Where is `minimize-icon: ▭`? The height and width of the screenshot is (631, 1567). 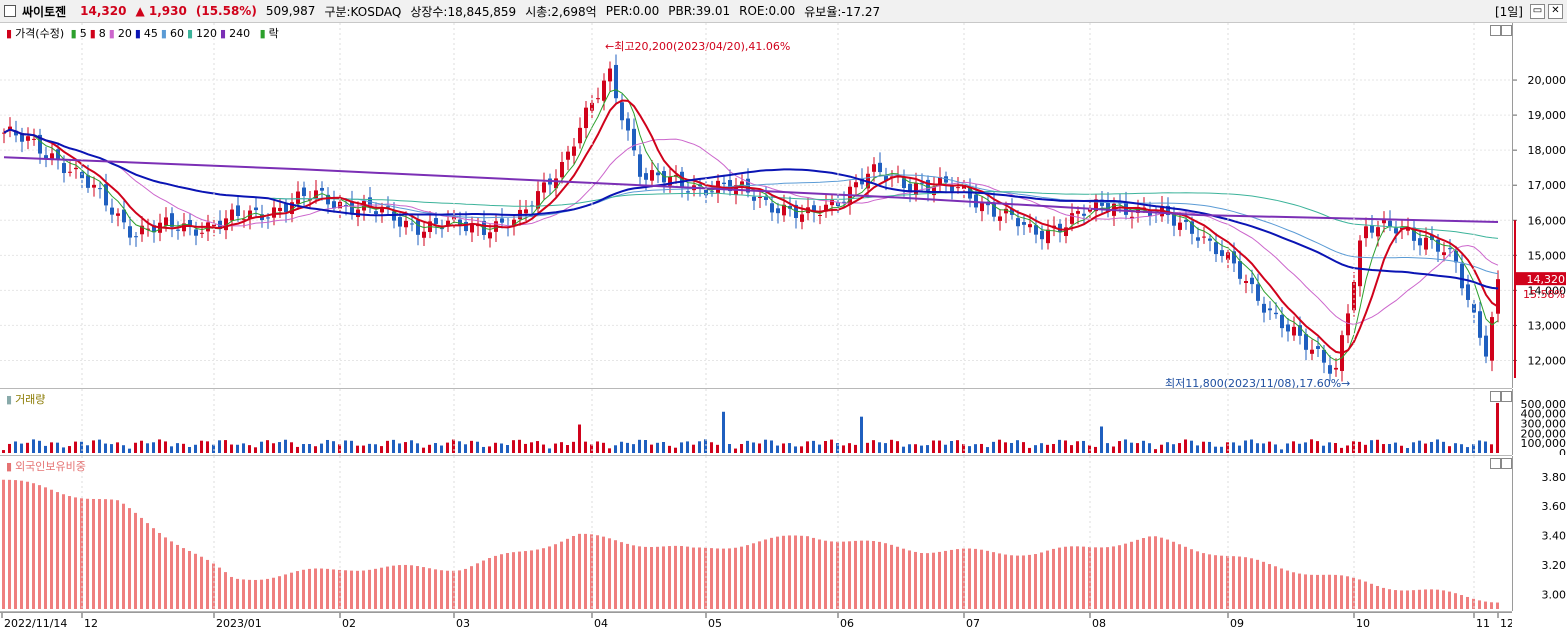
minimize-icon: ▭ is located at coordinates (1537, 11).